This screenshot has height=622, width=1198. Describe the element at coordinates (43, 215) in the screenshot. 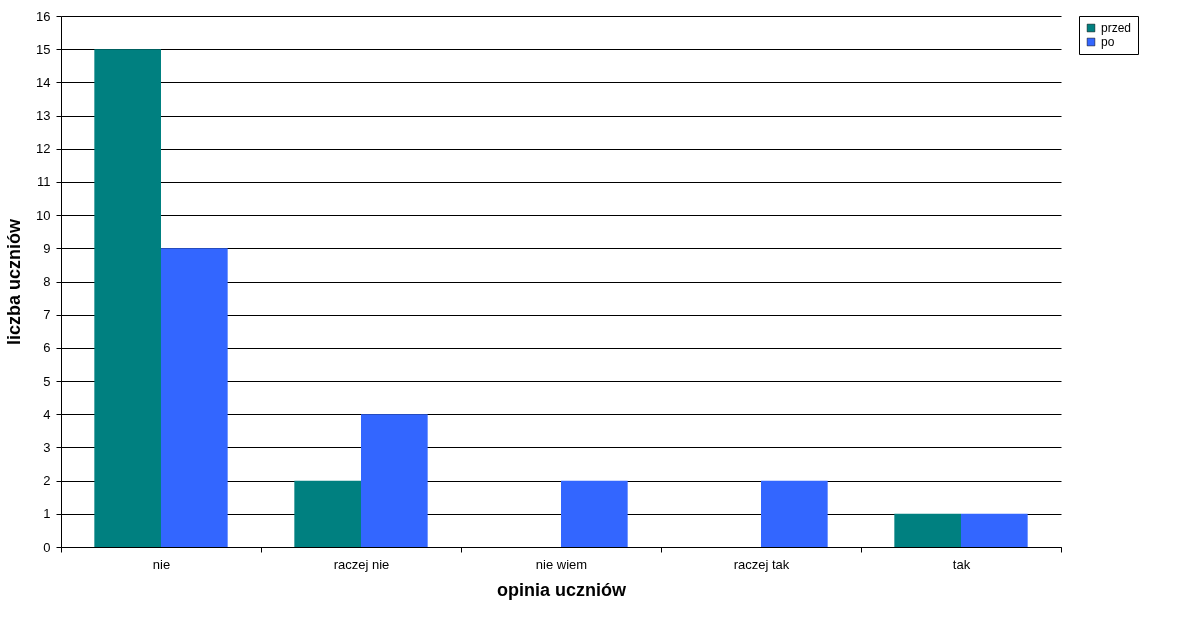

I see `y-tick-label: 10` at that location.